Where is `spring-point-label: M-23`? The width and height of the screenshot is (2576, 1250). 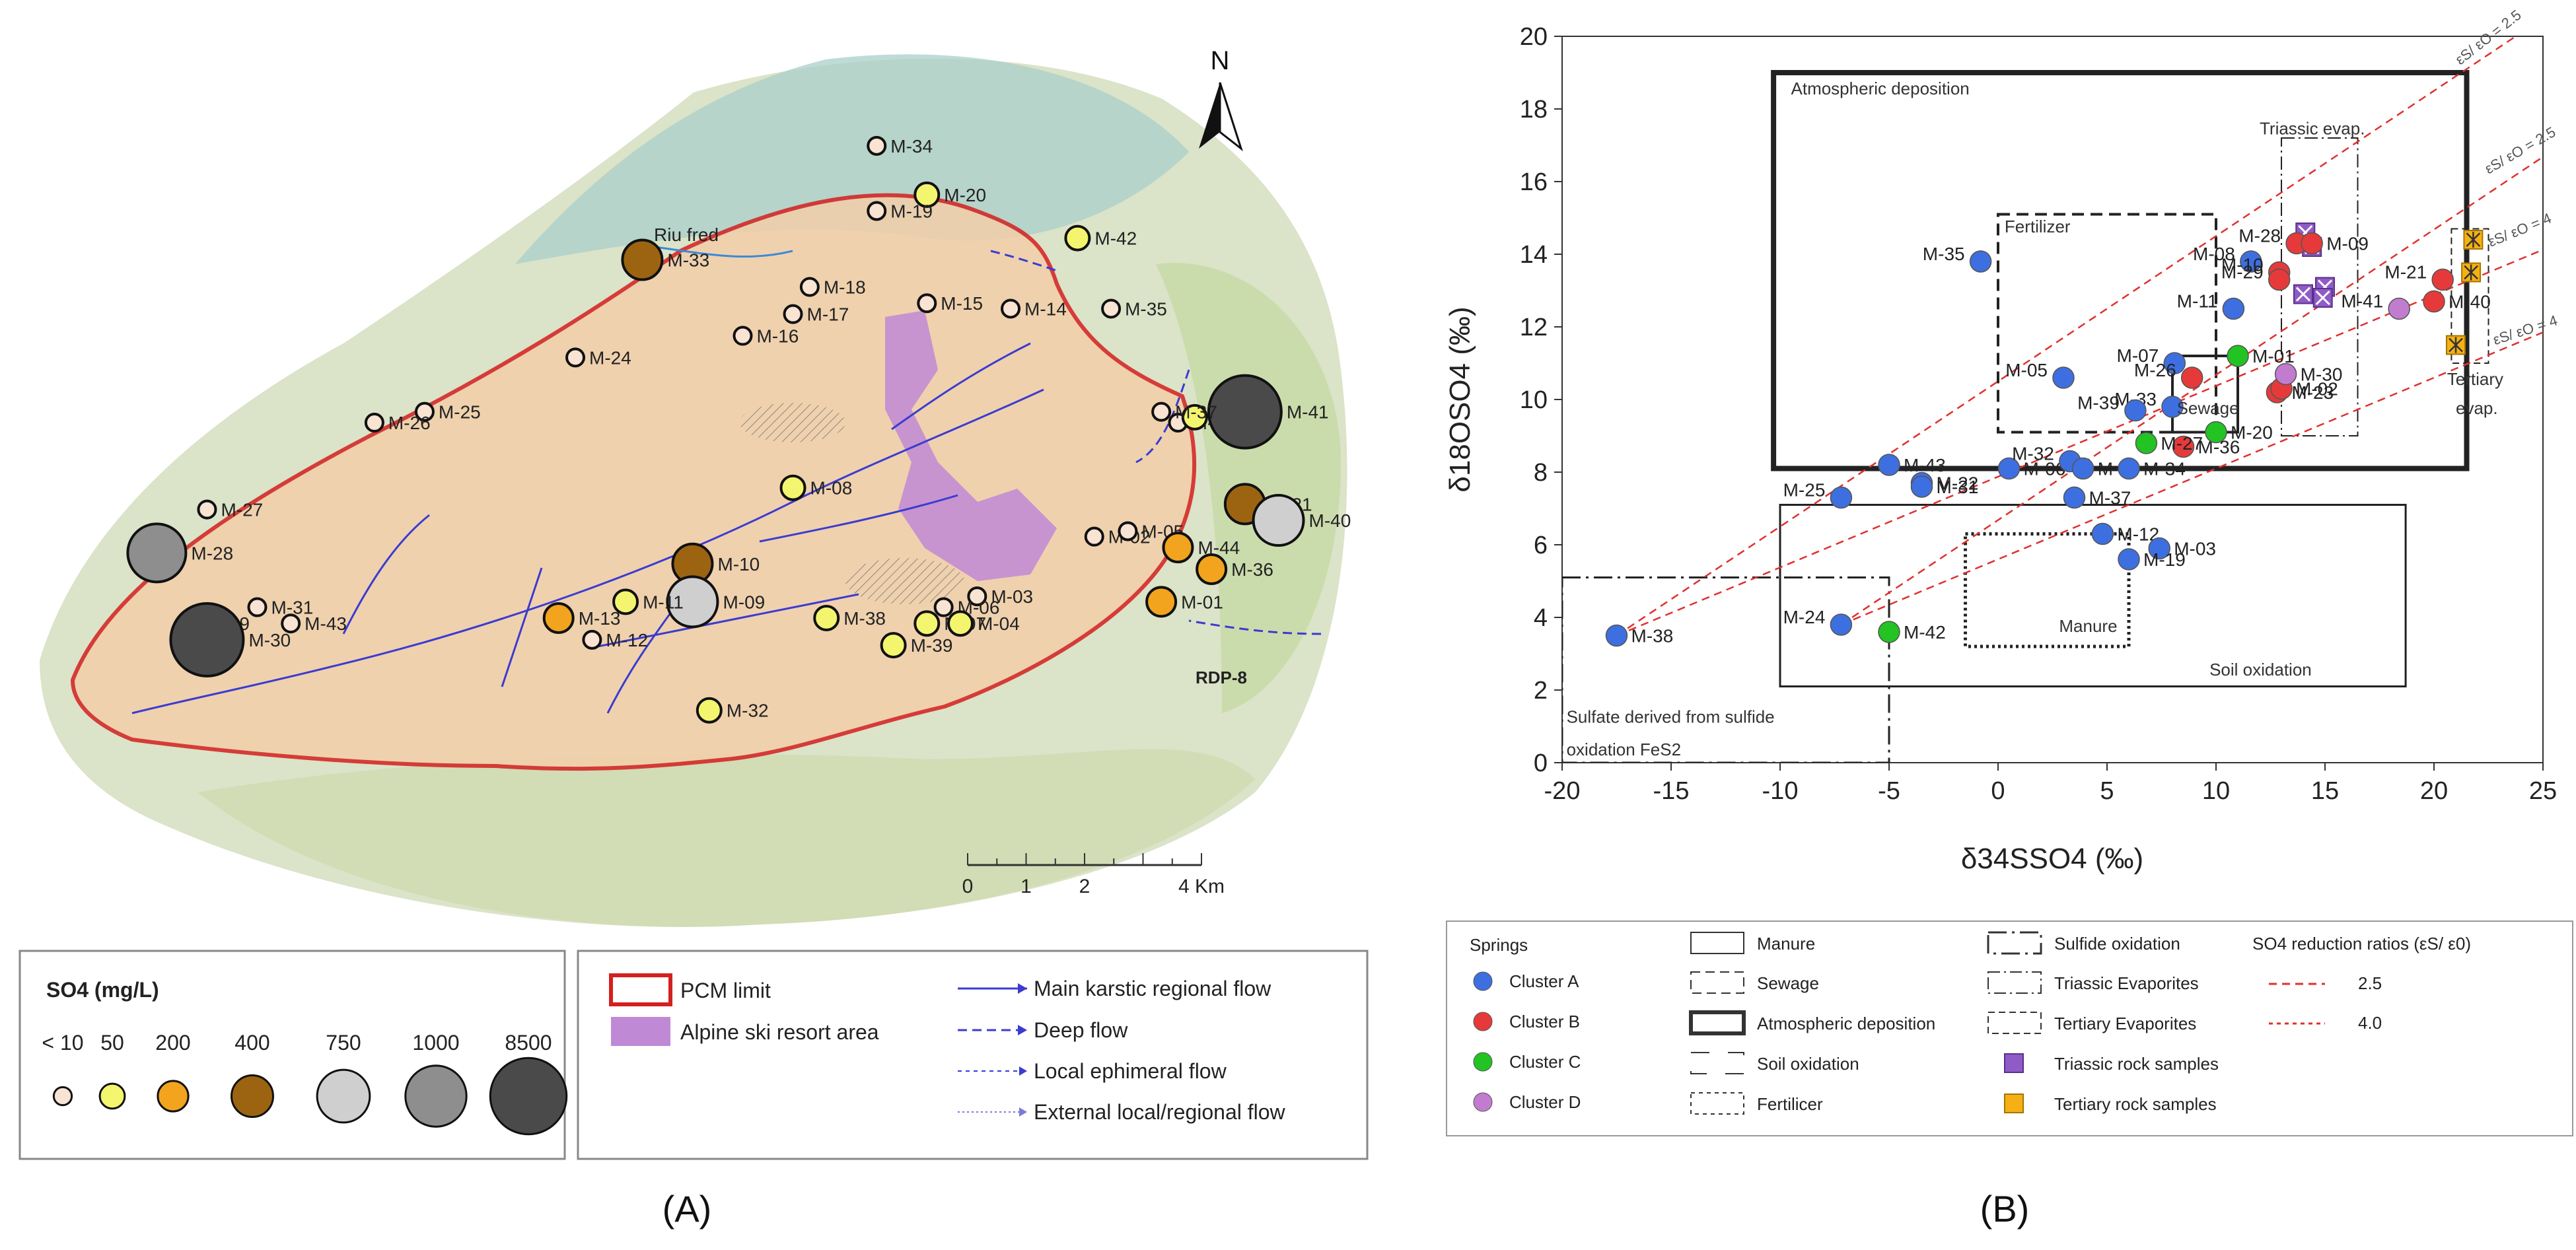
spring-point-label: M-23 is located at coordinates (2312, 393).